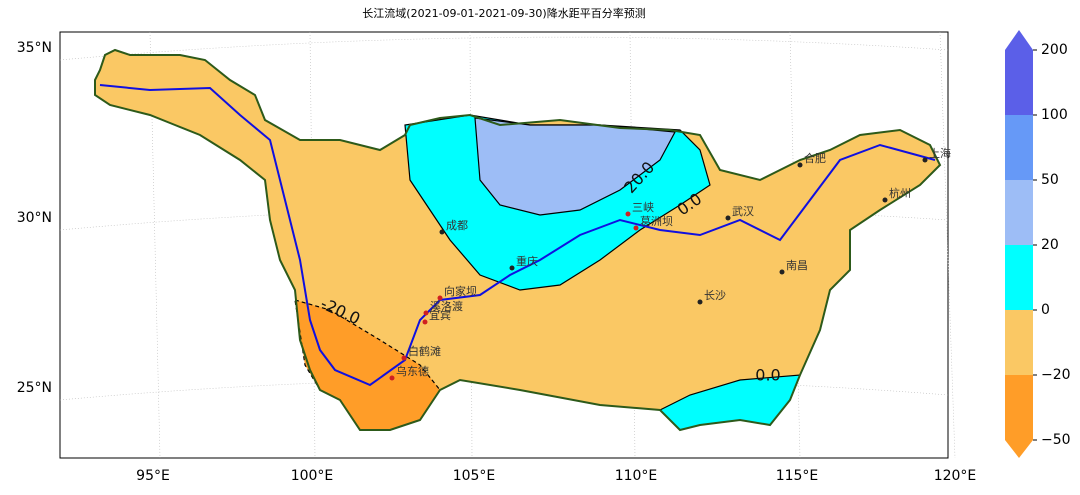 This screenshot has width=1080, height=495. Describe the element at coordinates (34, 388) in the screenshot. I see `lat-label: 25°N` at that location.